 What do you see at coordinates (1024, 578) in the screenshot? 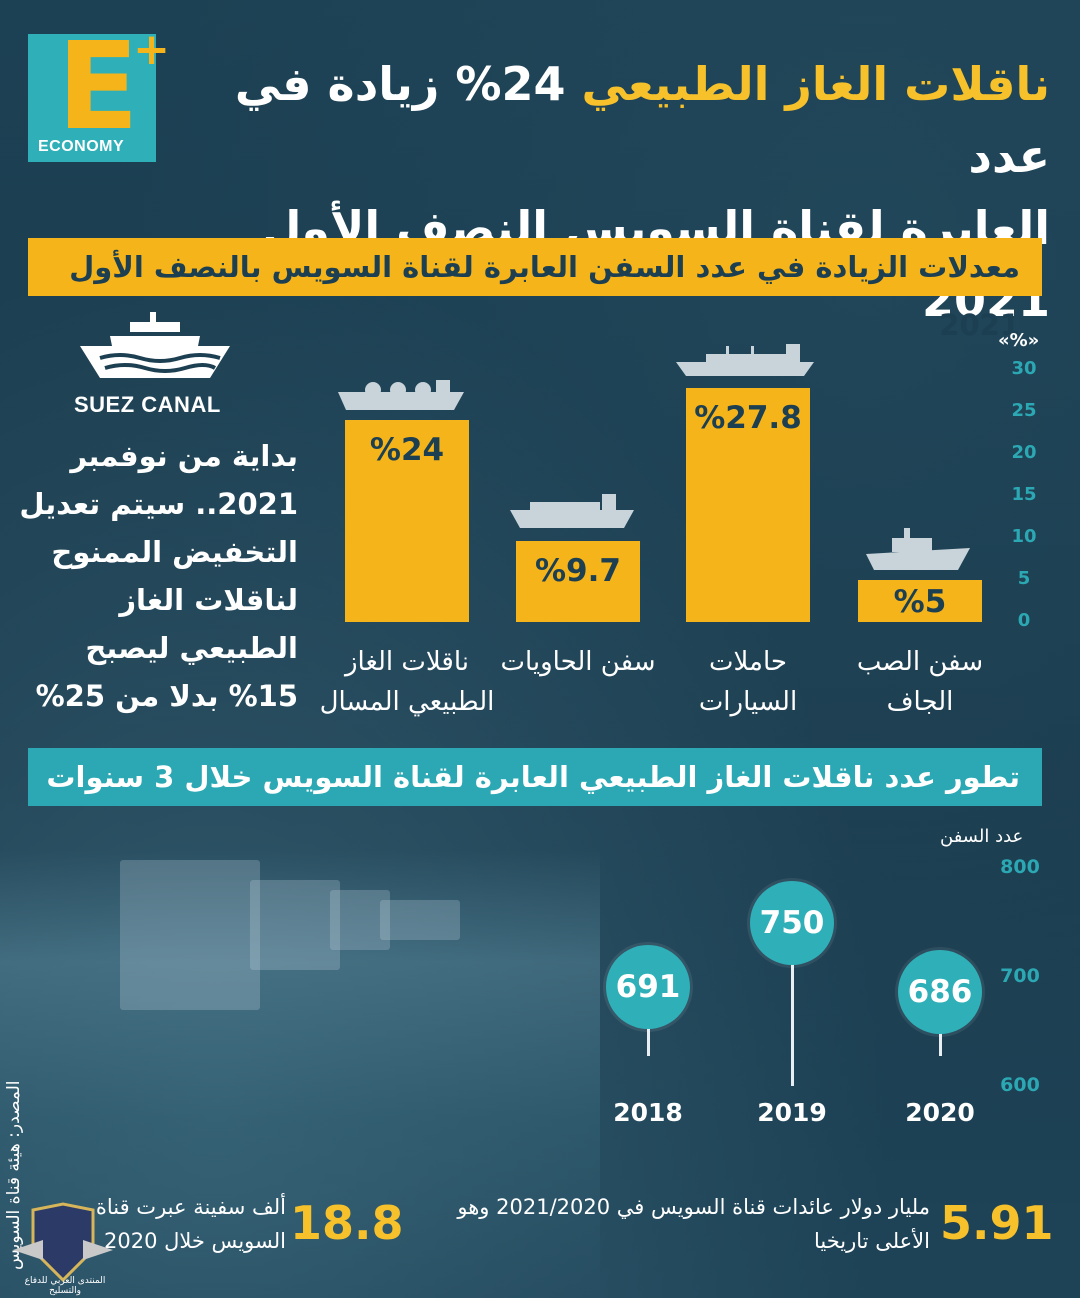
I see `y-tick-5: 5` at bounding box center [1024, 578].